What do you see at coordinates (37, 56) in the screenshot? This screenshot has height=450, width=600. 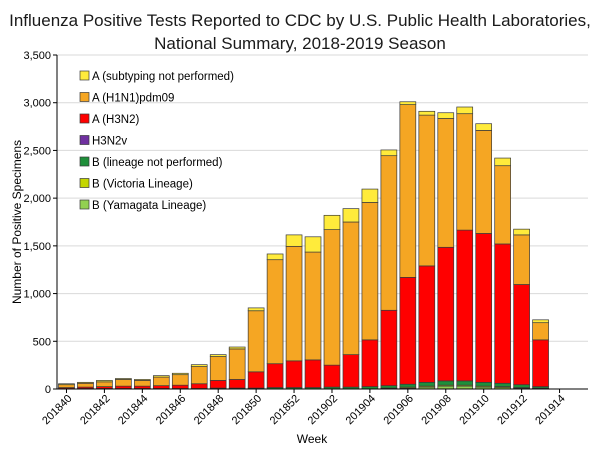 I see `y-tick-label: 3,500` at bounding box center [37, 56].